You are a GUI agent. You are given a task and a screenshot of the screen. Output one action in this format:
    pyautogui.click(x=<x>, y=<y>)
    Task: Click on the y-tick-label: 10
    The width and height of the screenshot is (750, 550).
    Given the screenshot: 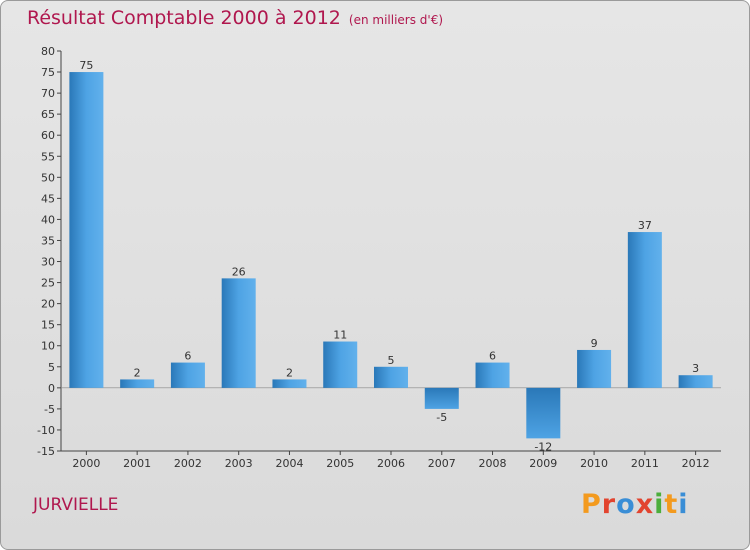 What is the action you would take?
    pyautogui.click(x=48, y=346)
    